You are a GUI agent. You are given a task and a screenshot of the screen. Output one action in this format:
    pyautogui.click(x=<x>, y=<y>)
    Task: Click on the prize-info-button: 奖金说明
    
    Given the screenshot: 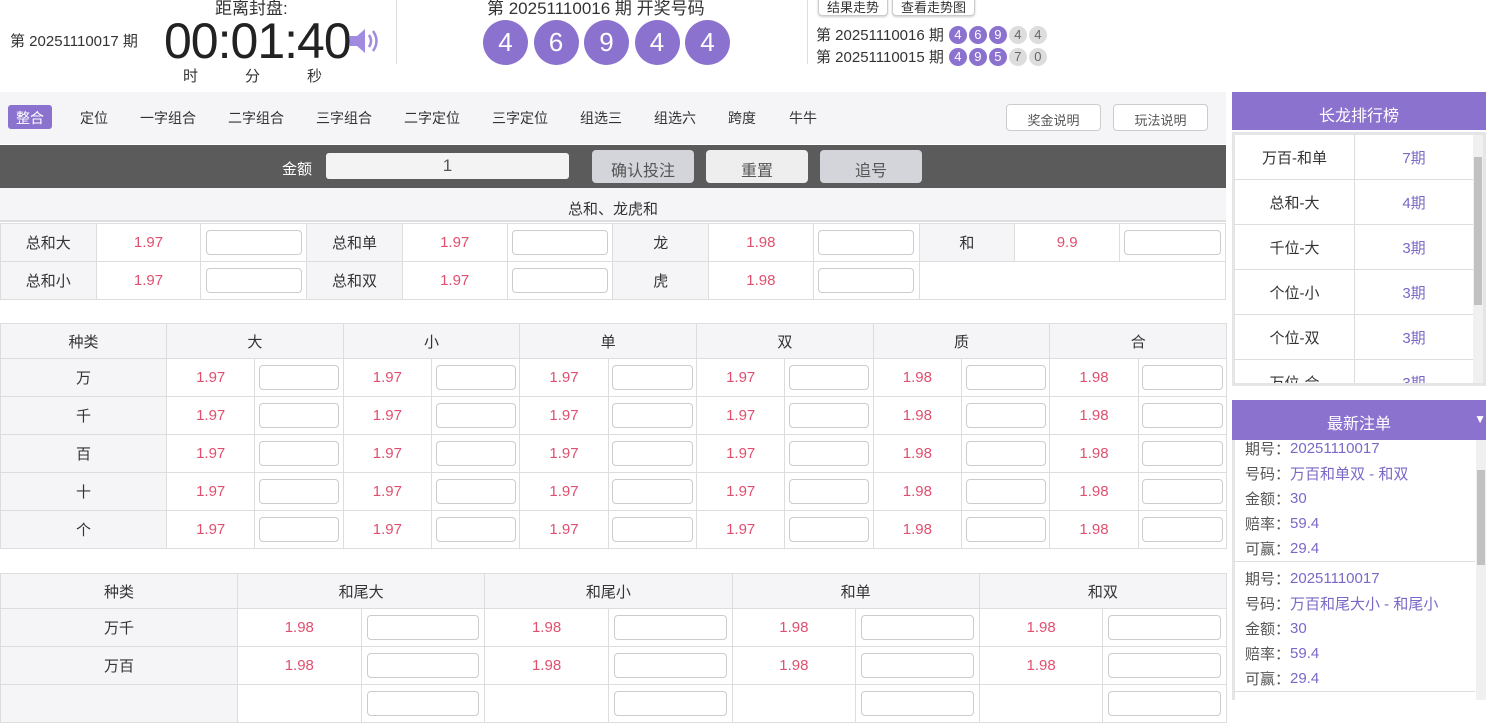 What is the action you would take?
    pyautogui.click(x=1053, y=117)
    